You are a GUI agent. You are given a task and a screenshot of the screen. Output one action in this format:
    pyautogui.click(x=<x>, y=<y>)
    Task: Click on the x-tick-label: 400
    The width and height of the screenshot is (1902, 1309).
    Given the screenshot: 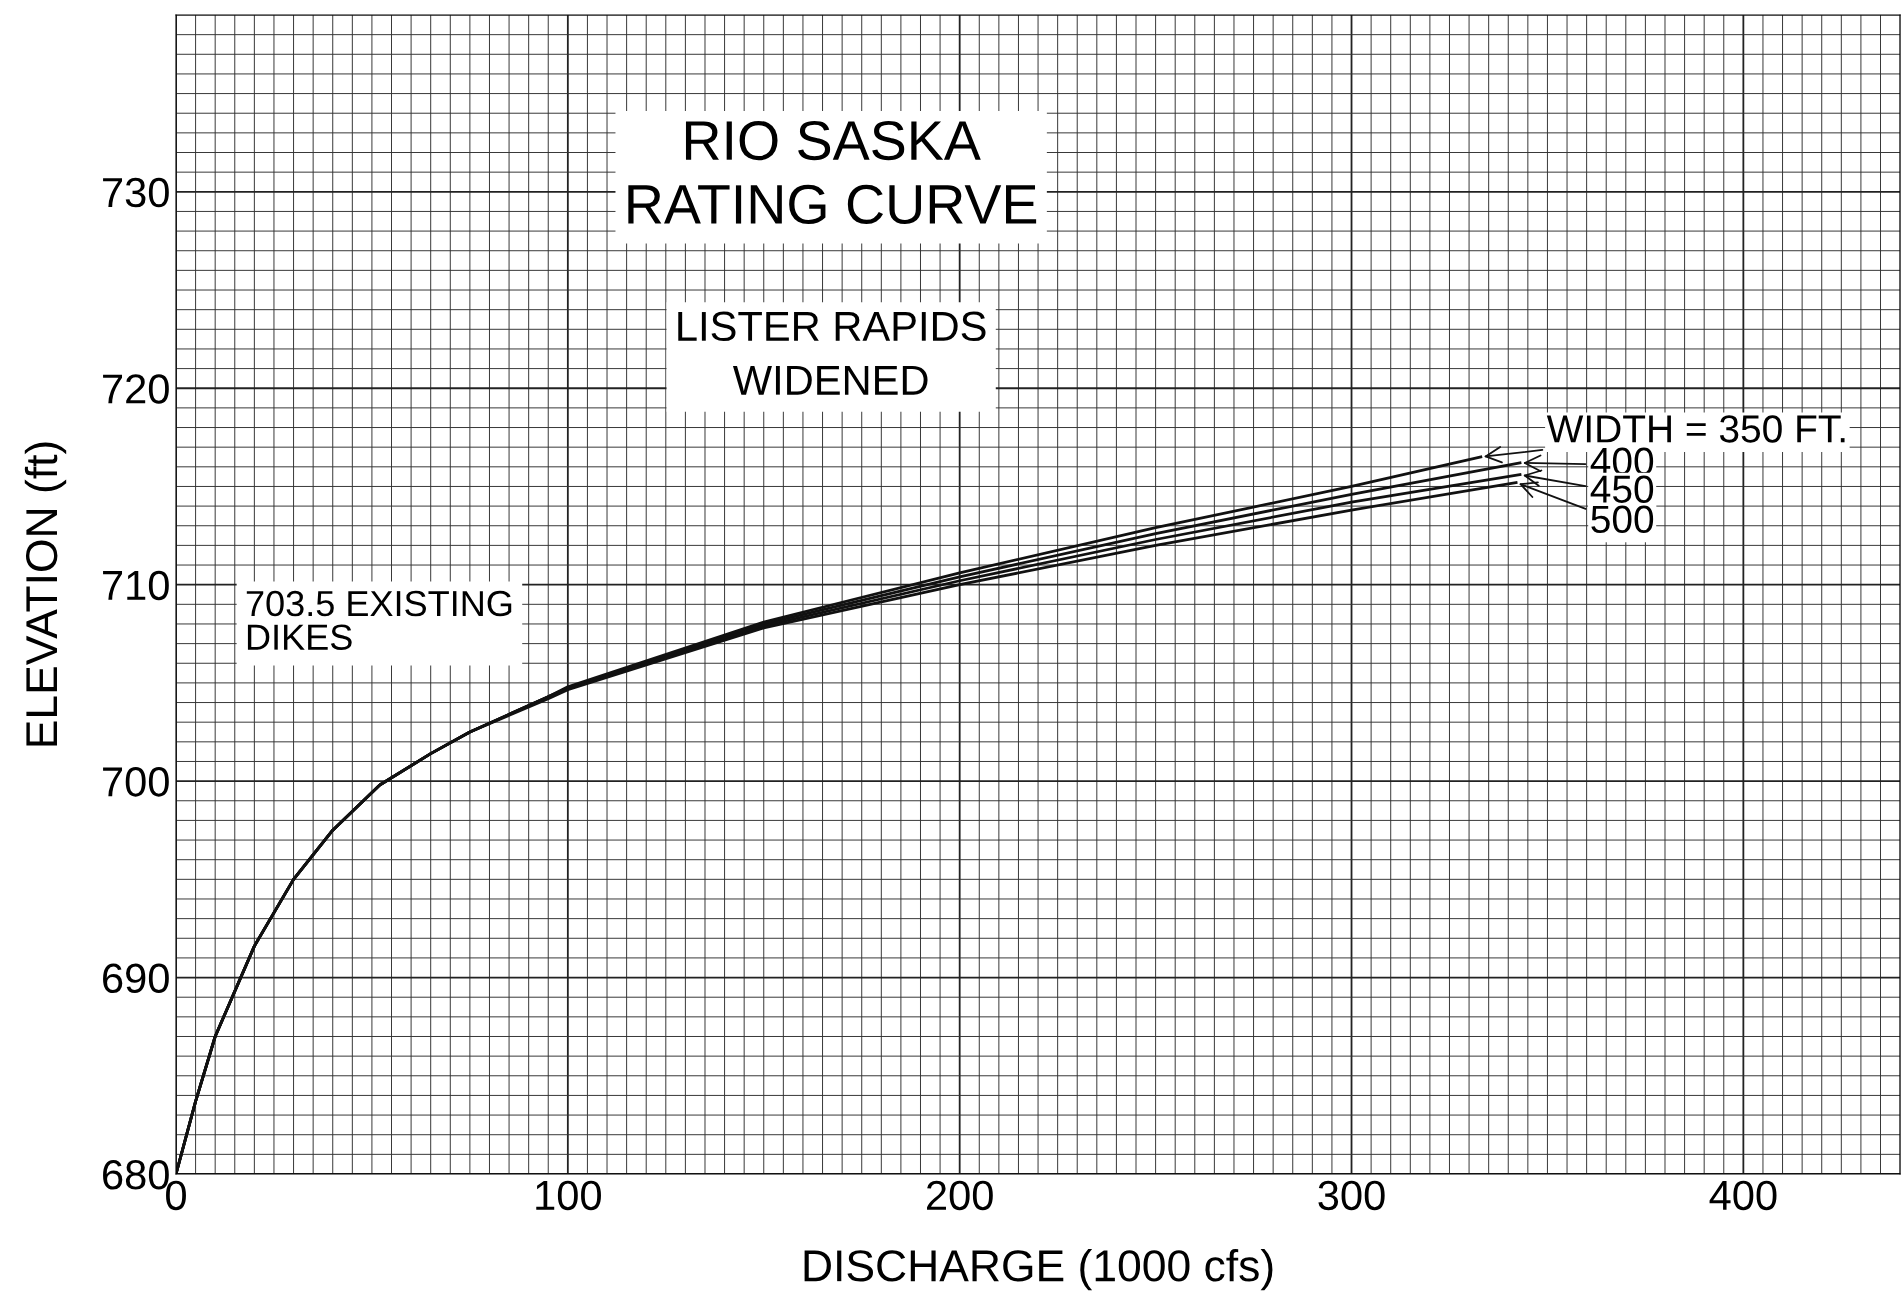 What is the action you would take?
    pyautogui.click(x=1743, y=1195)
    